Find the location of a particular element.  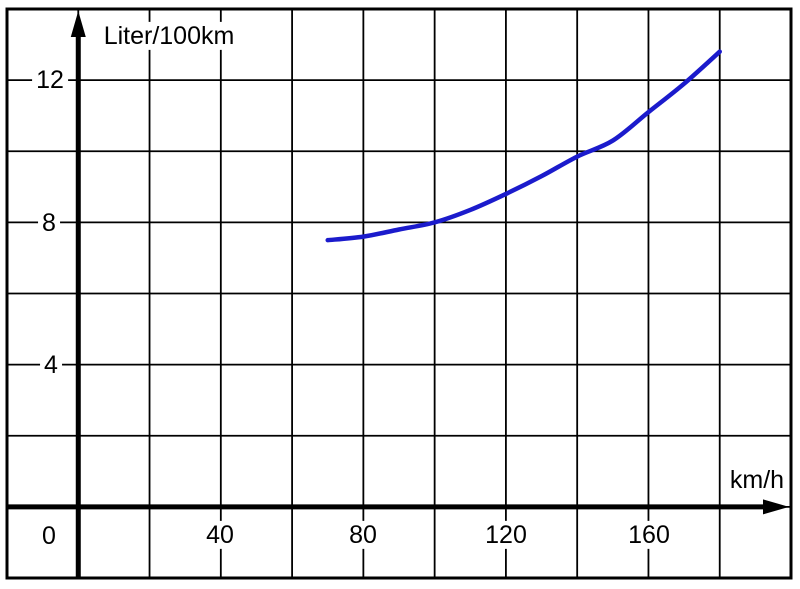

x-tick-label-40: 40 is located at coordinates (220, 535).